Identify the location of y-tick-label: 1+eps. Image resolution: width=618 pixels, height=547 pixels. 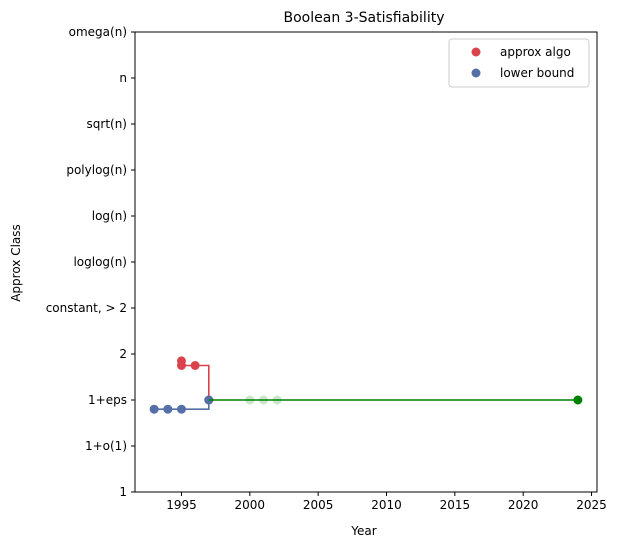
(107, 400).